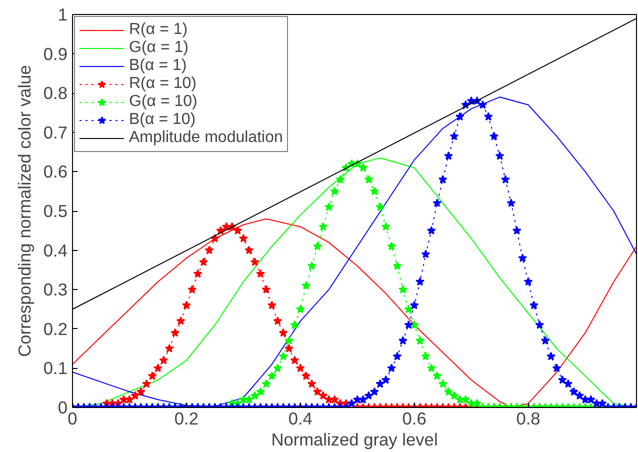 This screenshot has height=452, width=638. I want to click on y-tick-label: 0.7, so click(55, 132).